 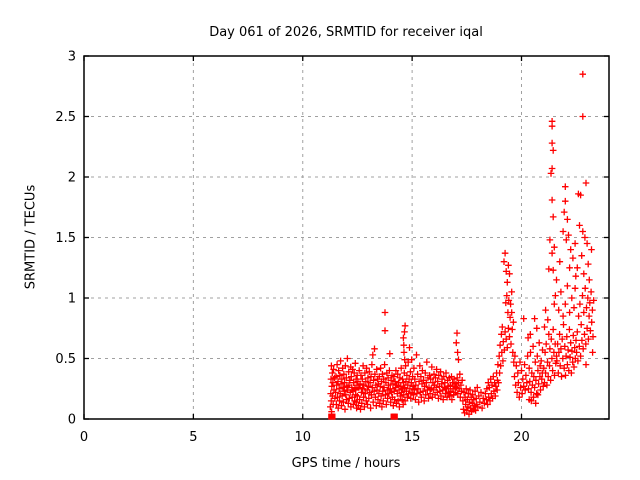 What do you see at coordinates (363, 416) in the screenshot?
I see `zero-value-points-layer` at bounding box center [363, 416].